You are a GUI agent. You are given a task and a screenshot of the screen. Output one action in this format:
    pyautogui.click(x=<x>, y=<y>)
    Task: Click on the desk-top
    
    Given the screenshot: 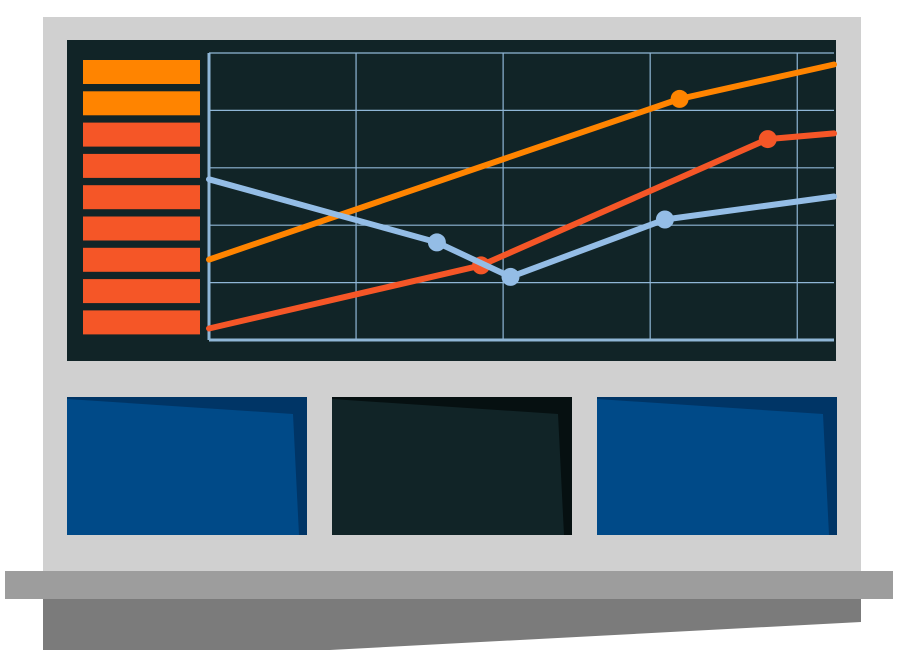 What is the action you would take?
    pyautogui.click(x=449, y=585)
    